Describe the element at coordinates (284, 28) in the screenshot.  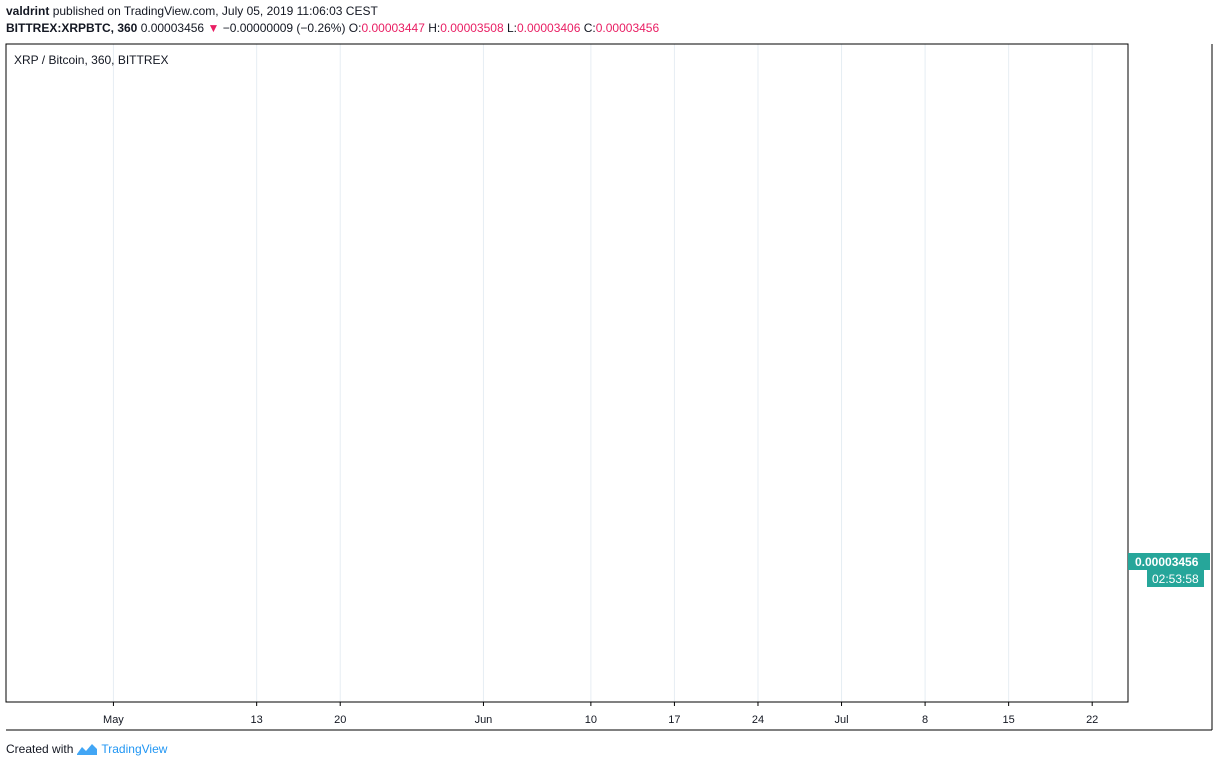
I see `price-change: −0.00000009 (−0.26%)` at that location.